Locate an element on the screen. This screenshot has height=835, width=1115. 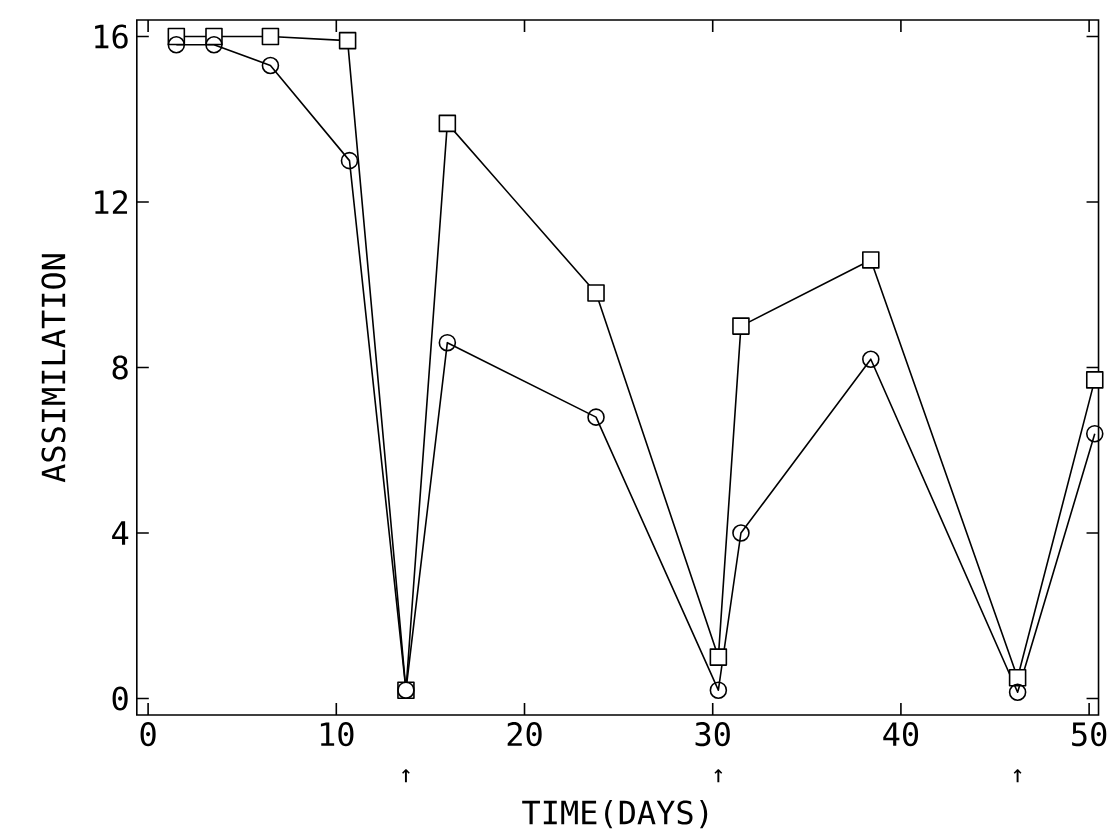
y-axis-title: ASSIMILATION is located at coordinates (53, 368).